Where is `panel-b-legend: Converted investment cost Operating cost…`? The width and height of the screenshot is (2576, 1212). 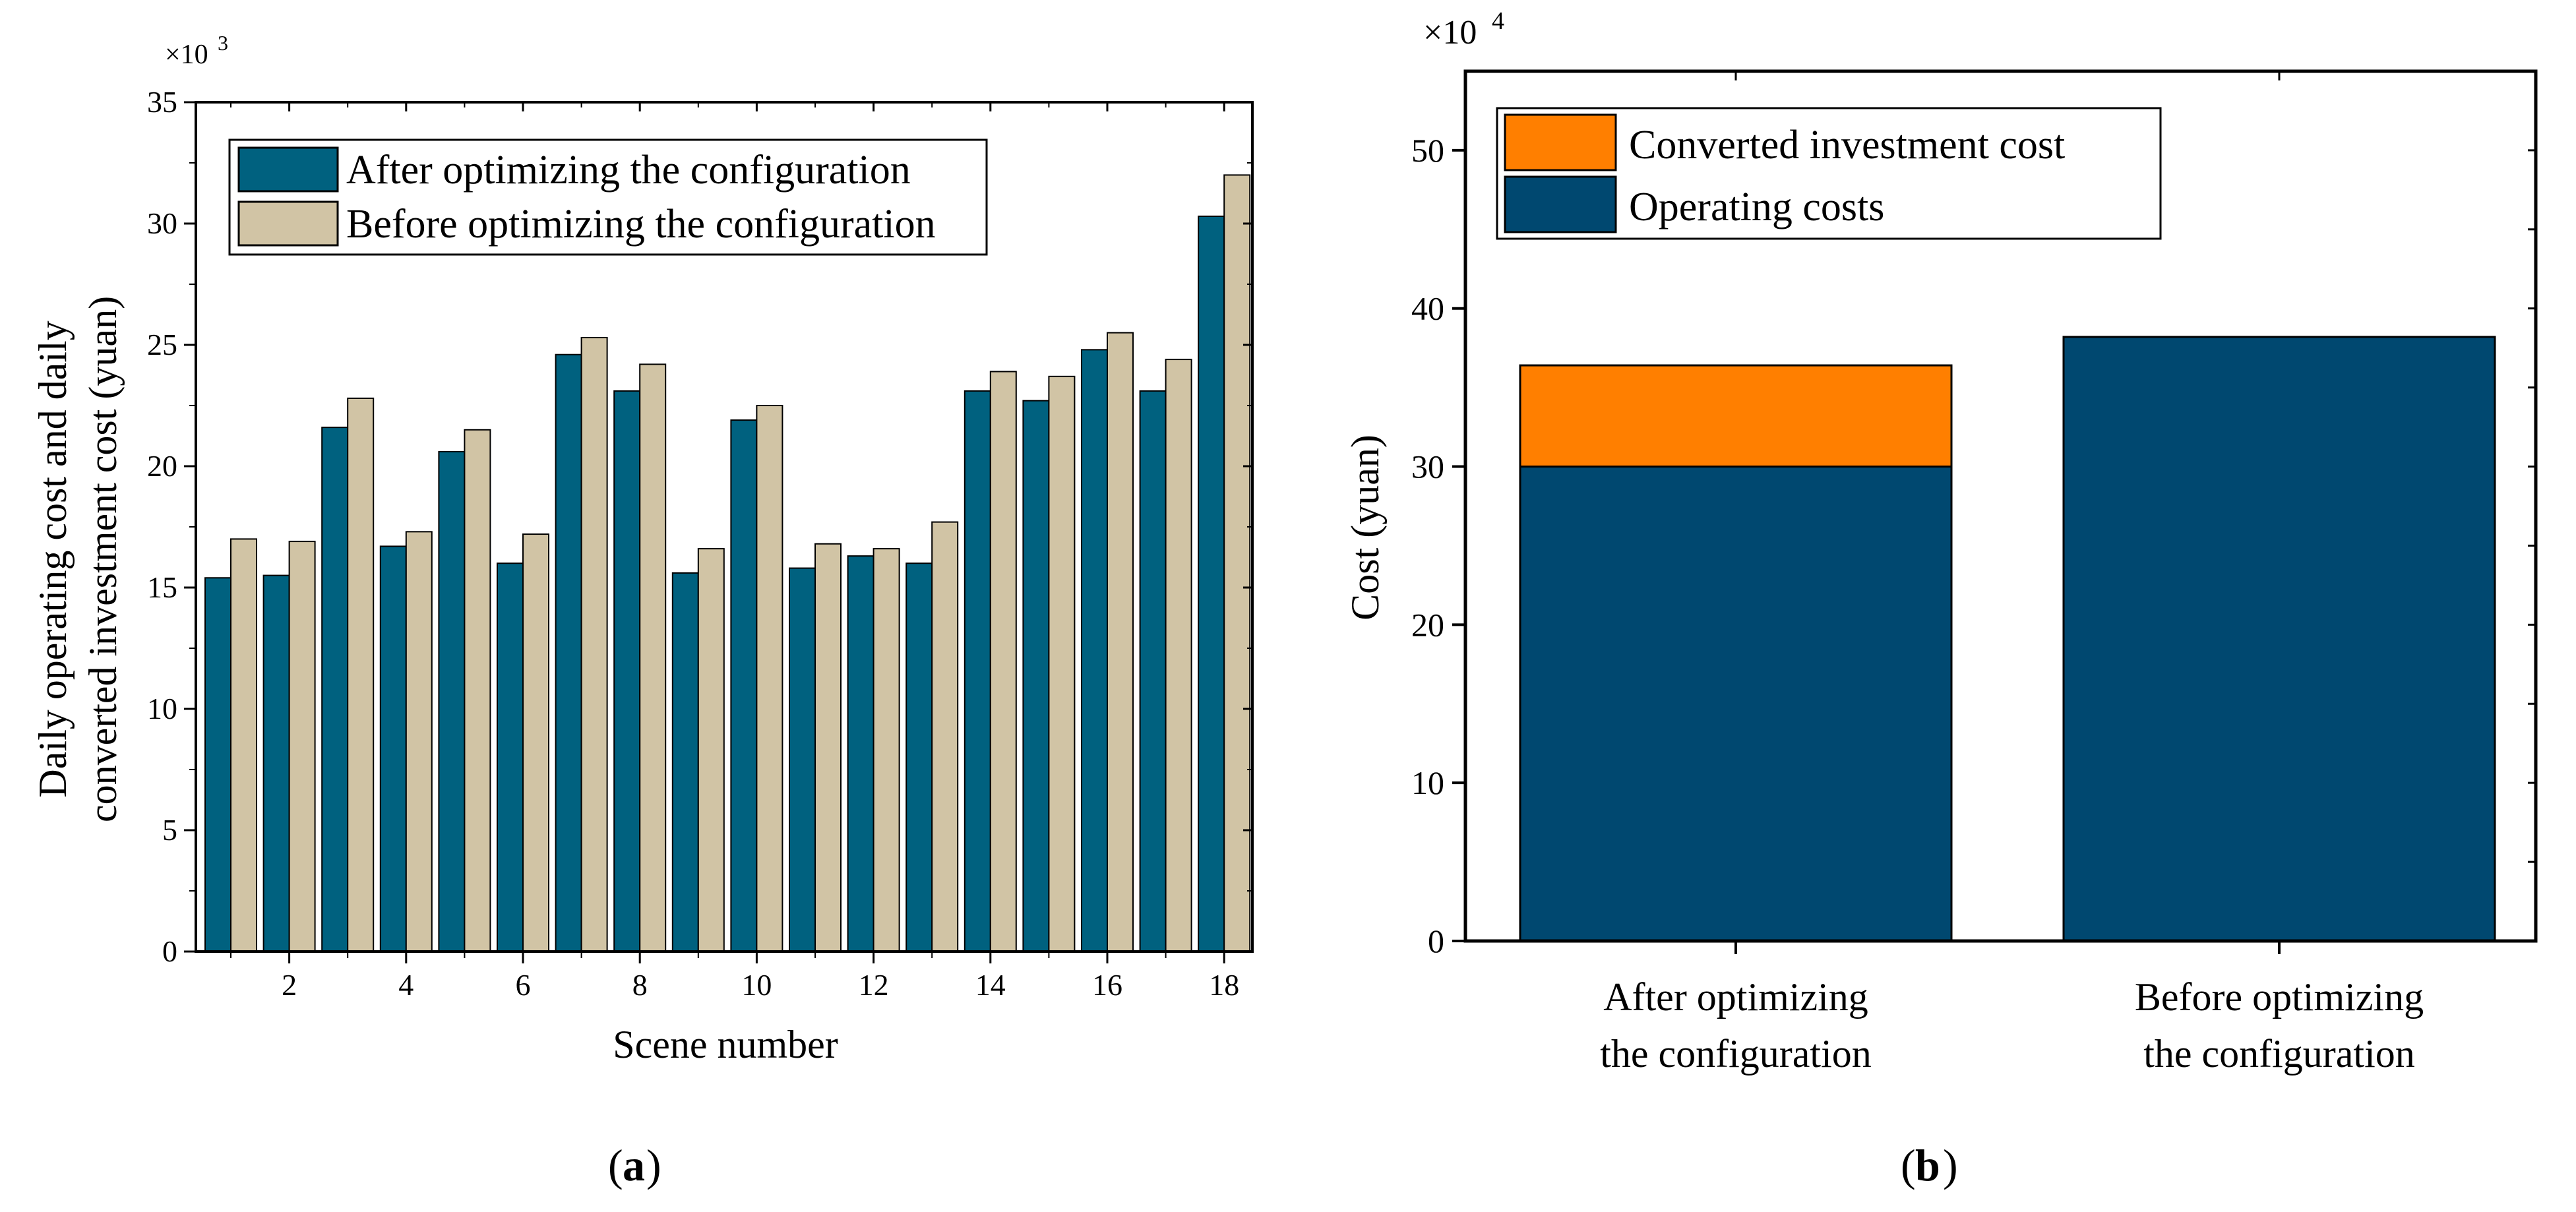
panel-b-legend: Converted investment cost Operating cost… is located at coordinates (1829, 174).